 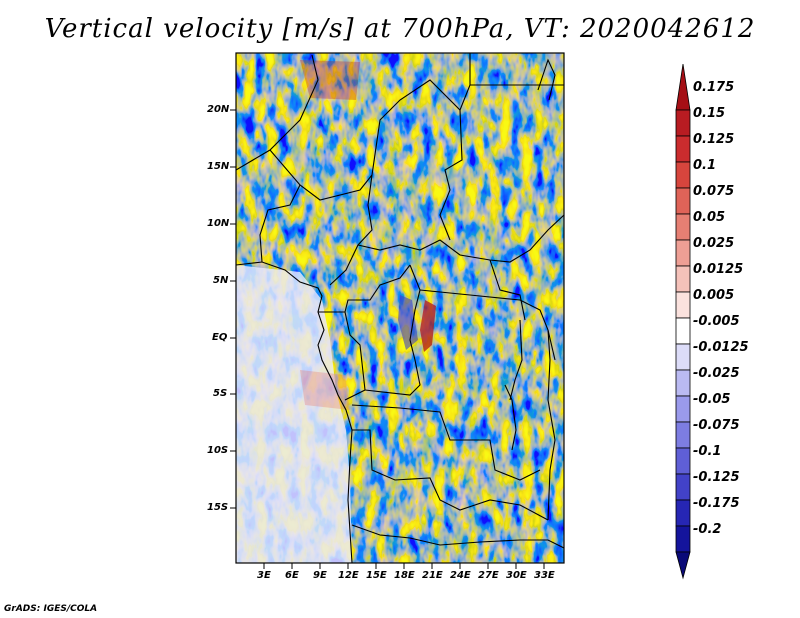 I want to click on colorbar-label: 0.15, so click(x=709, y=113).